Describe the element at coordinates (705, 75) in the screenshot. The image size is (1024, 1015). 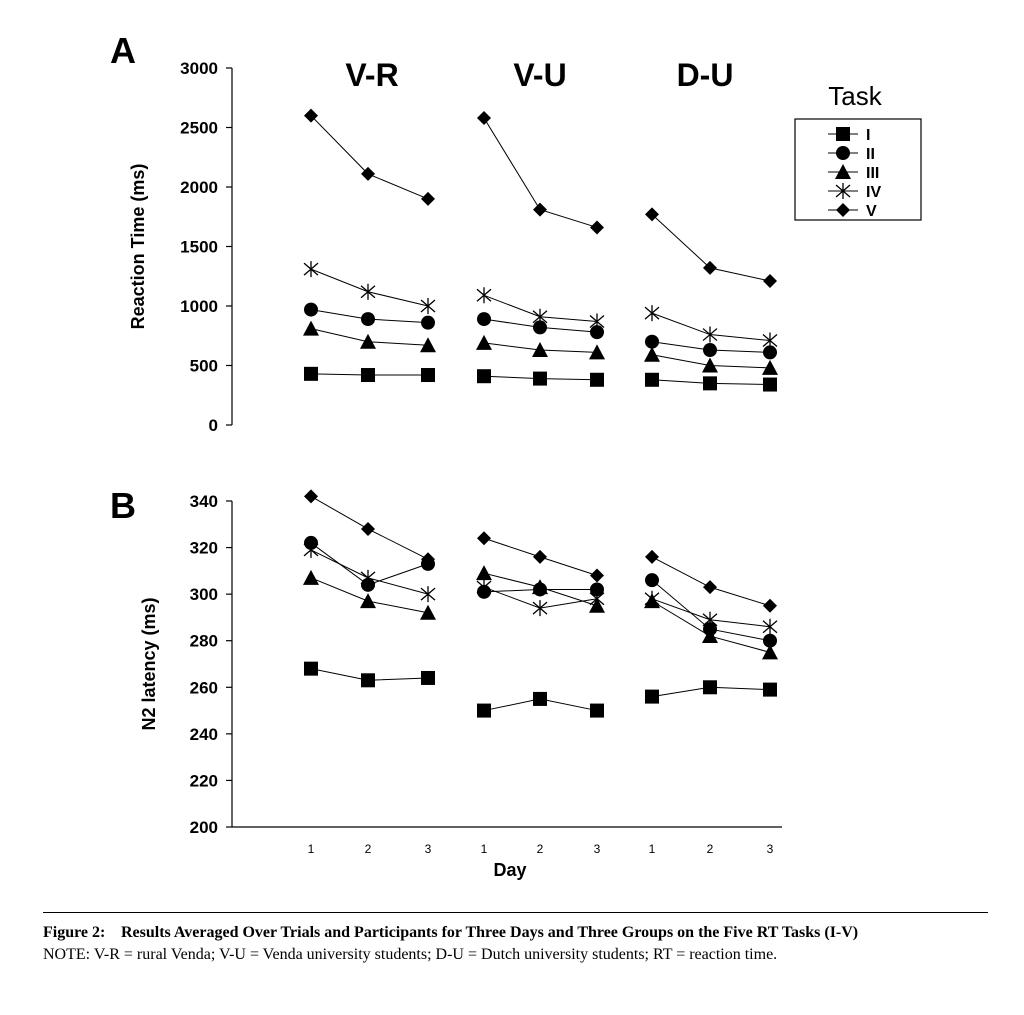
I see `group-label: D-U` at that location.